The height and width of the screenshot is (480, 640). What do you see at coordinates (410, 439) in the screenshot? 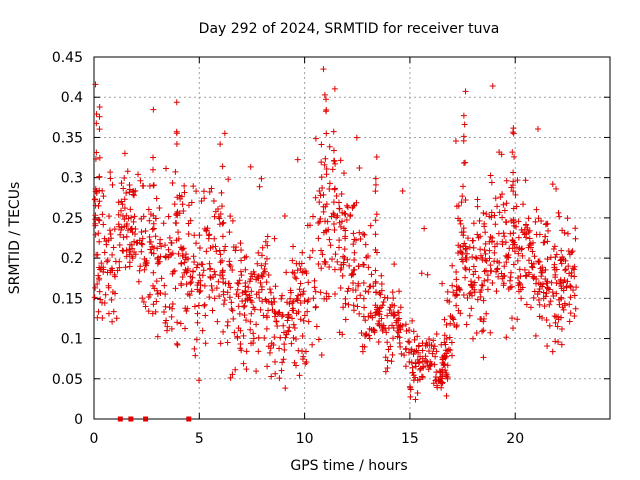
I see `x-tick-label: 15` at bounding box center [410, 439].